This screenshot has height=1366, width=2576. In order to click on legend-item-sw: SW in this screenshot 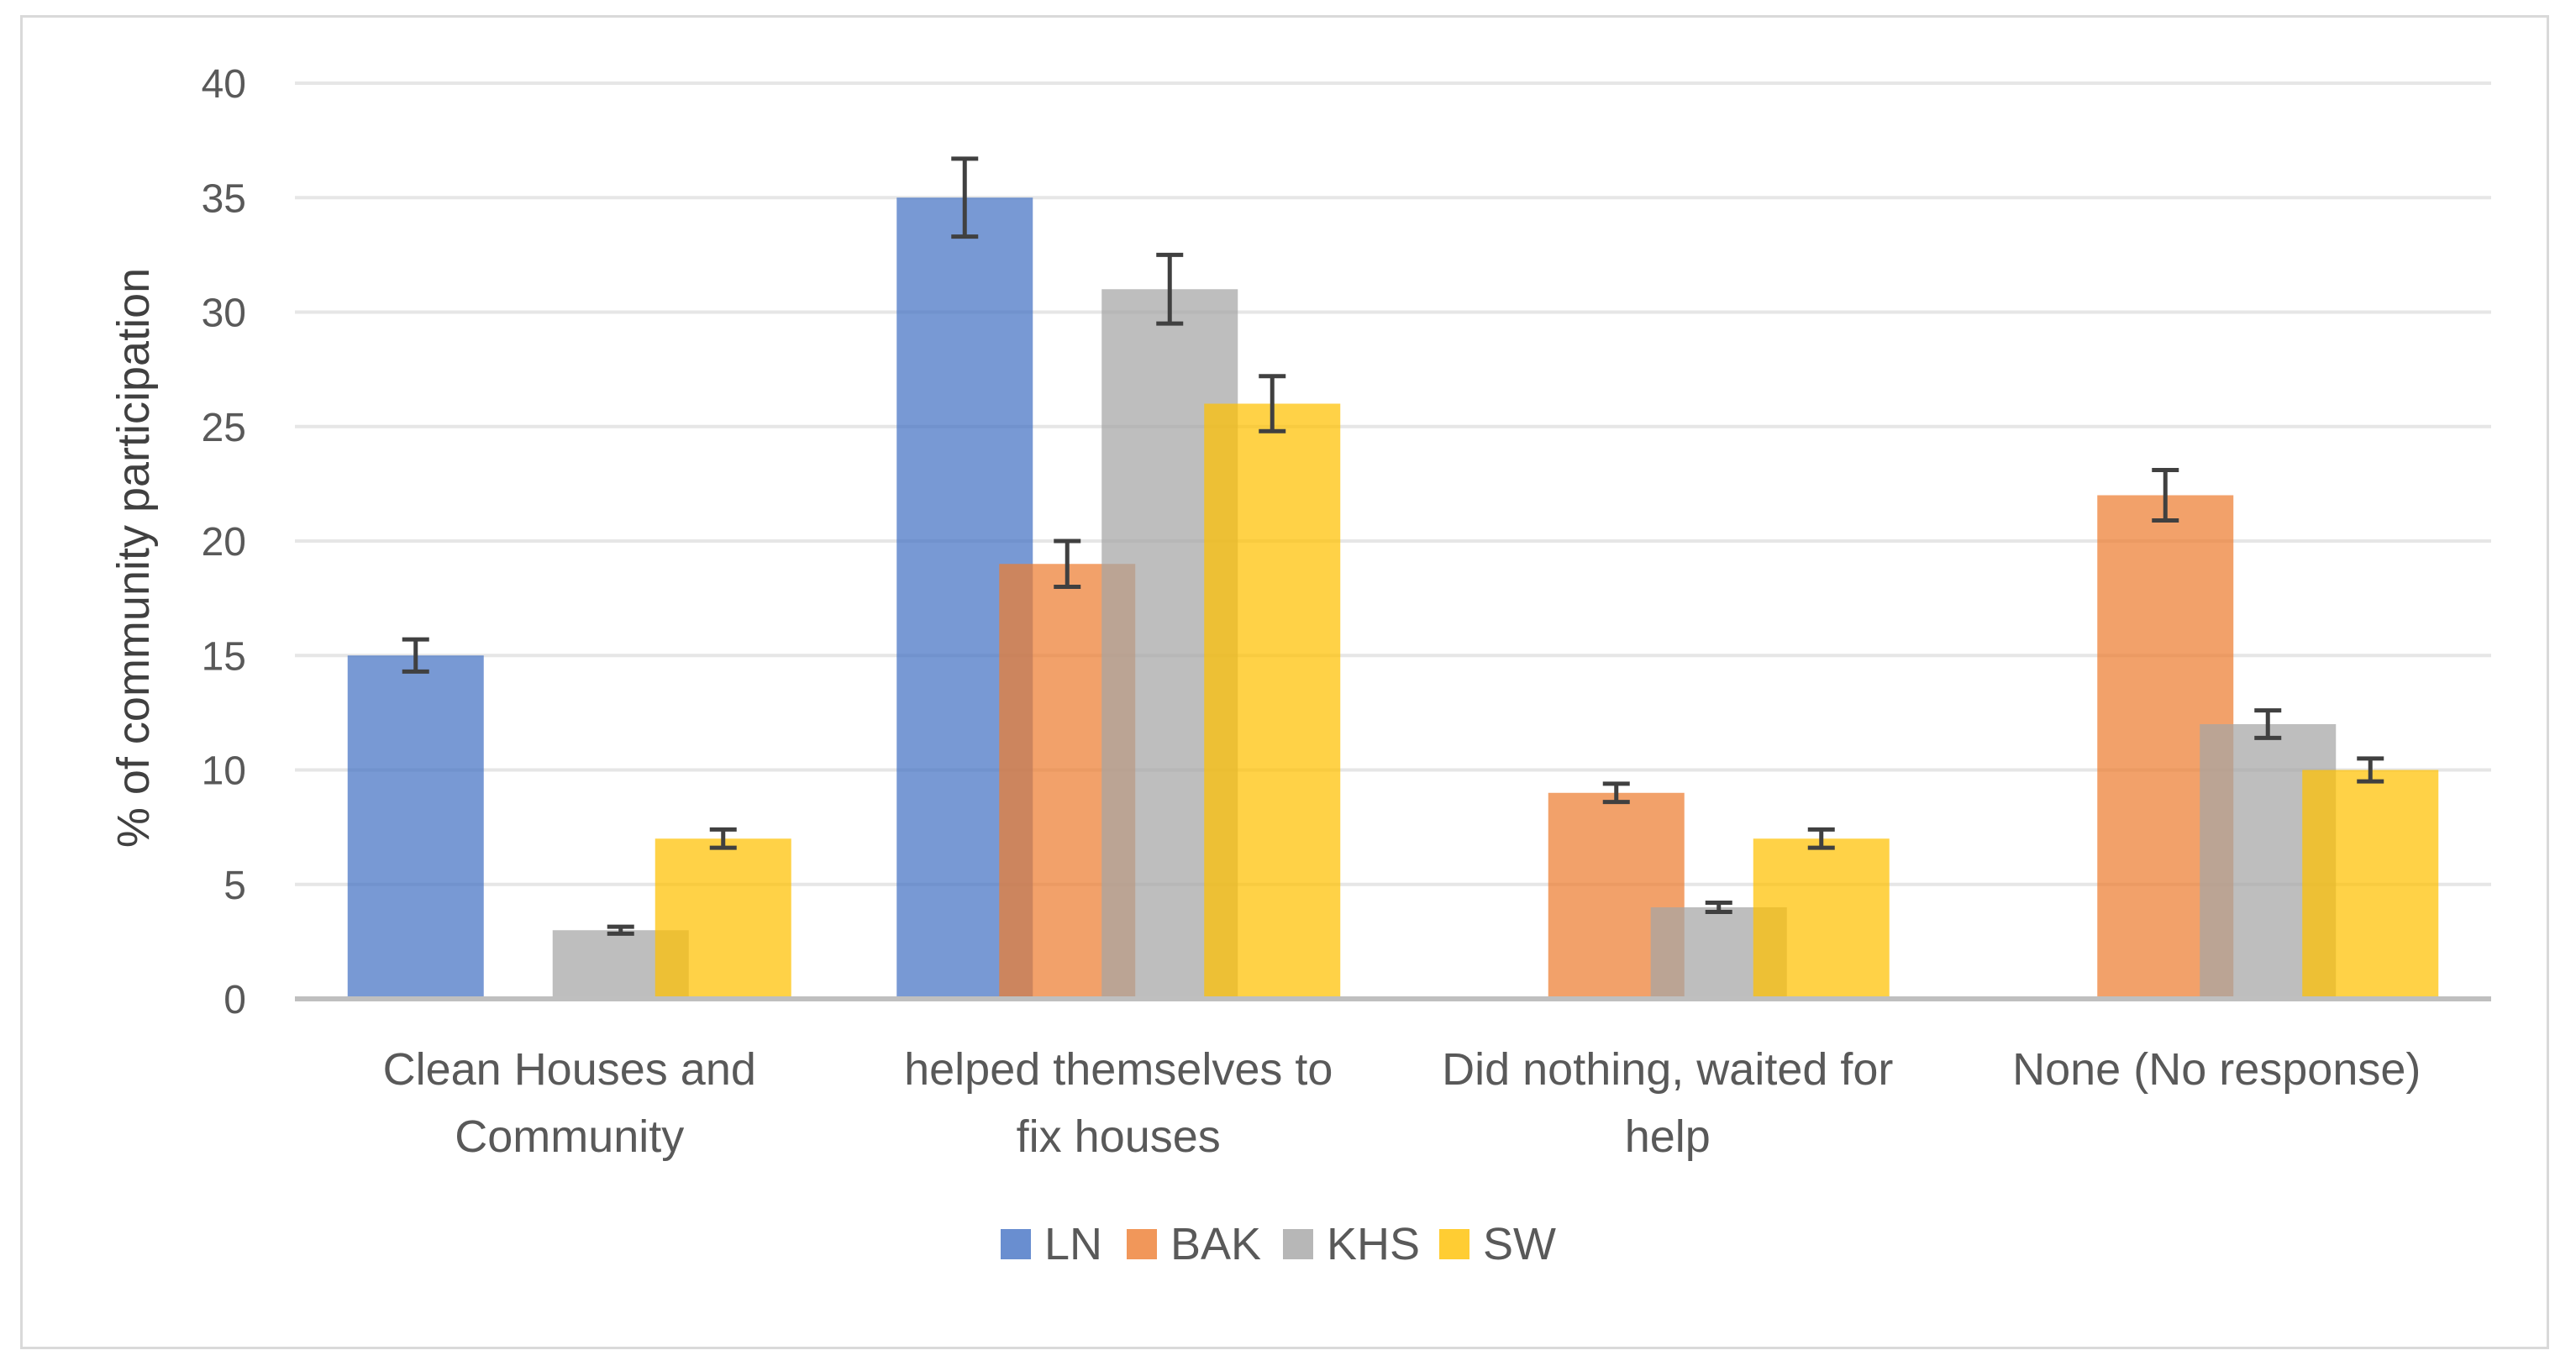, I will do `click(1497, 1244)`.